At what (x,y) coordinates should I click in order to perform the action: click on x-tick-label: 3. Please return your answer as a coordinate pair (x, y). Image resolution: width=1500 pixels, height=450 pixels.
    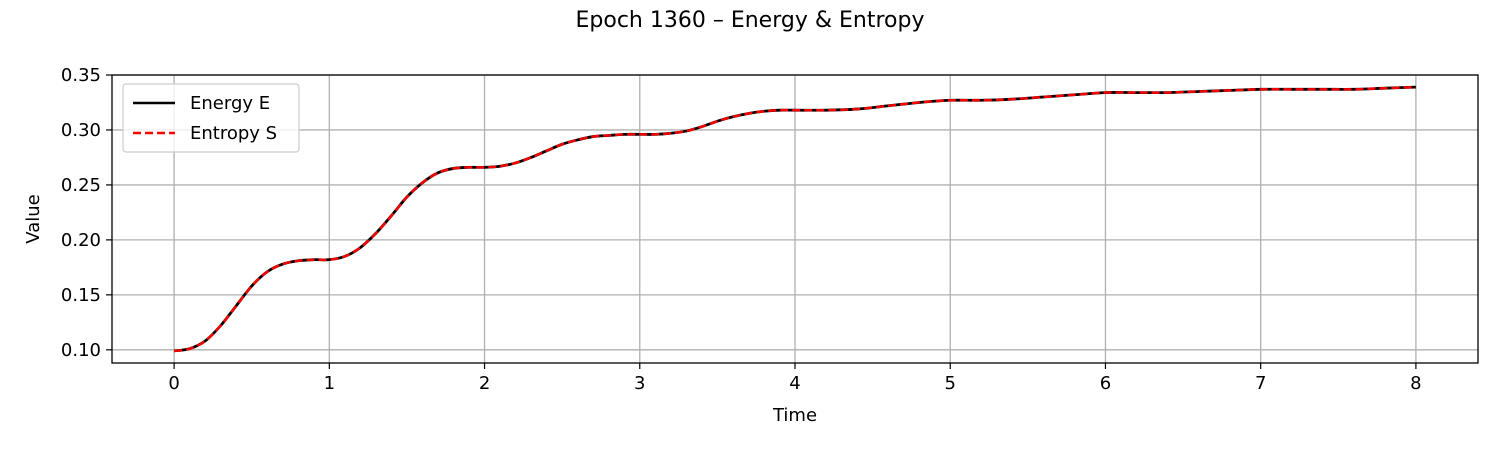
    Looking at the image, I should click on (639, 383).